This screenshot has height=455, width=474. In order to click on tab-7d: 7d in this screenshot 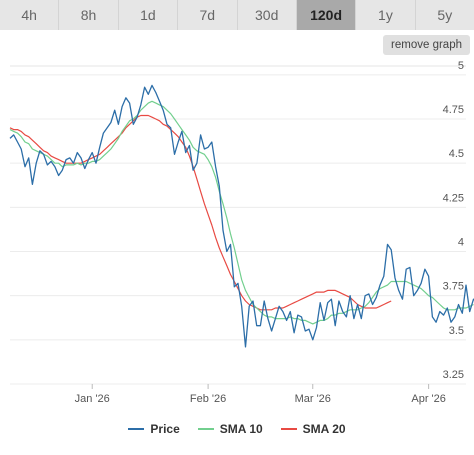, I will do `click(208, 15)`.